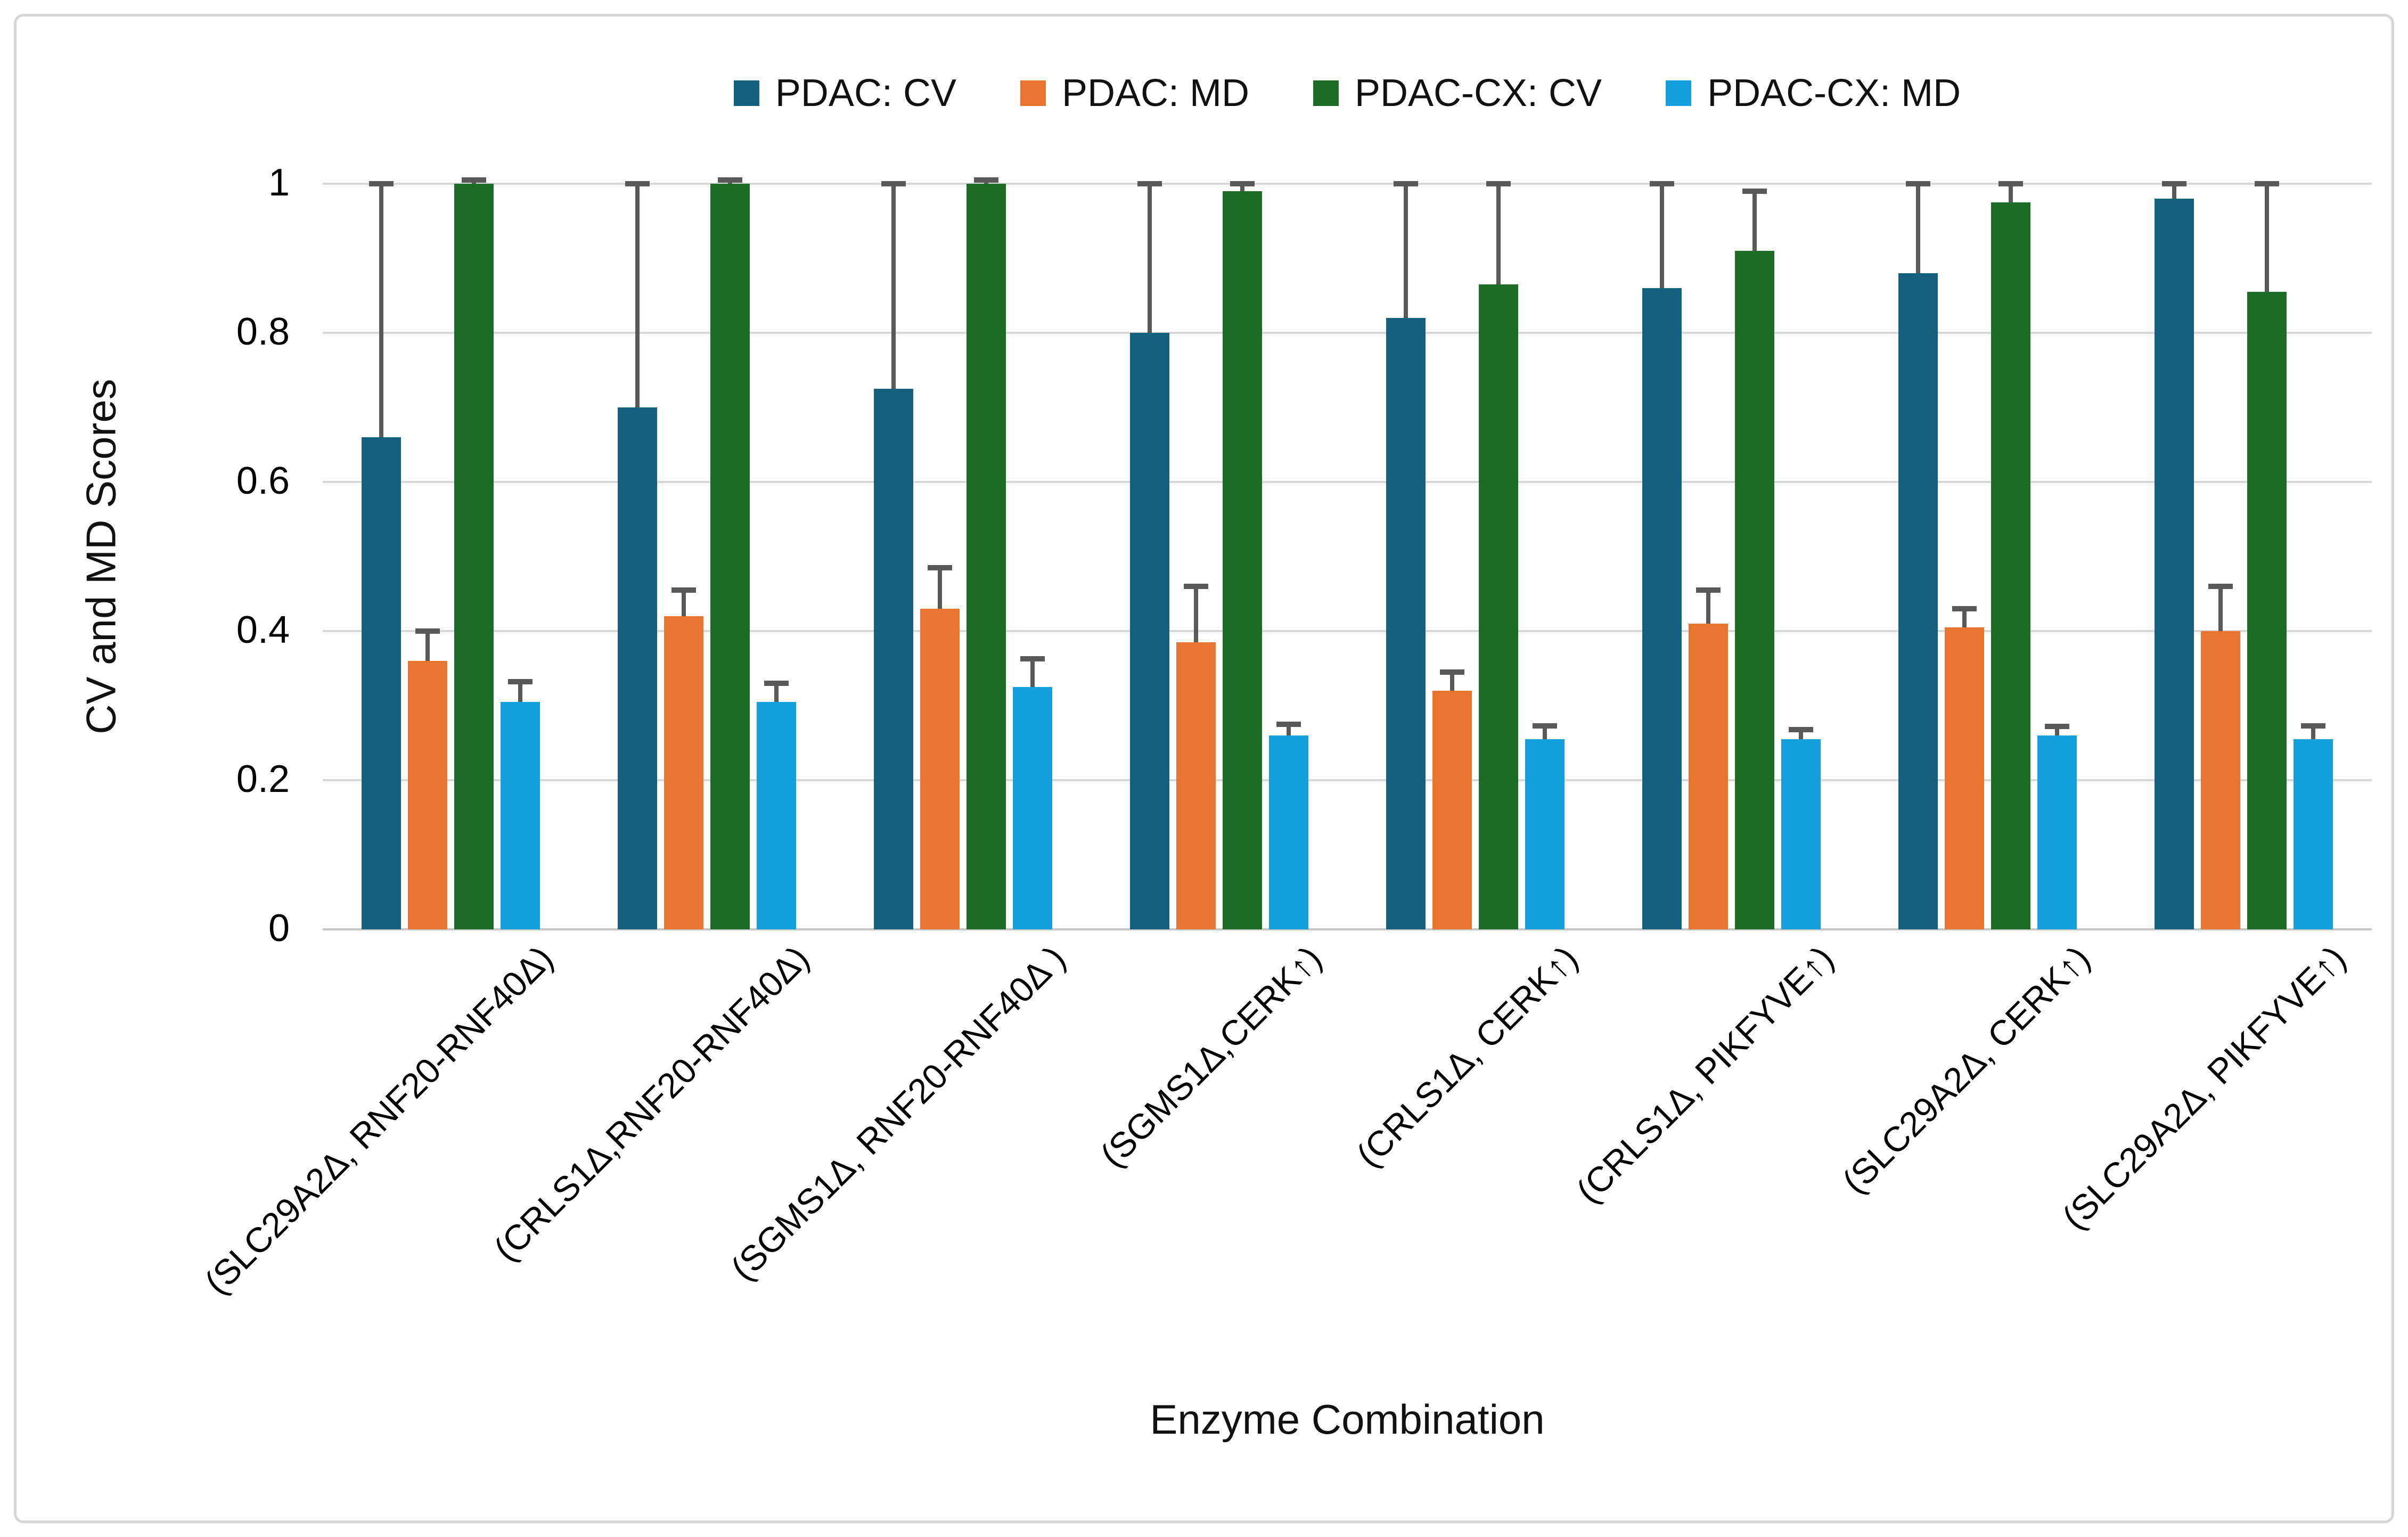 The width and height of the screenshot is (2408, 1537). Describe the element at coordinates (1347, 333) in the screenshot. I see `gridline-y-0.8` at that location.